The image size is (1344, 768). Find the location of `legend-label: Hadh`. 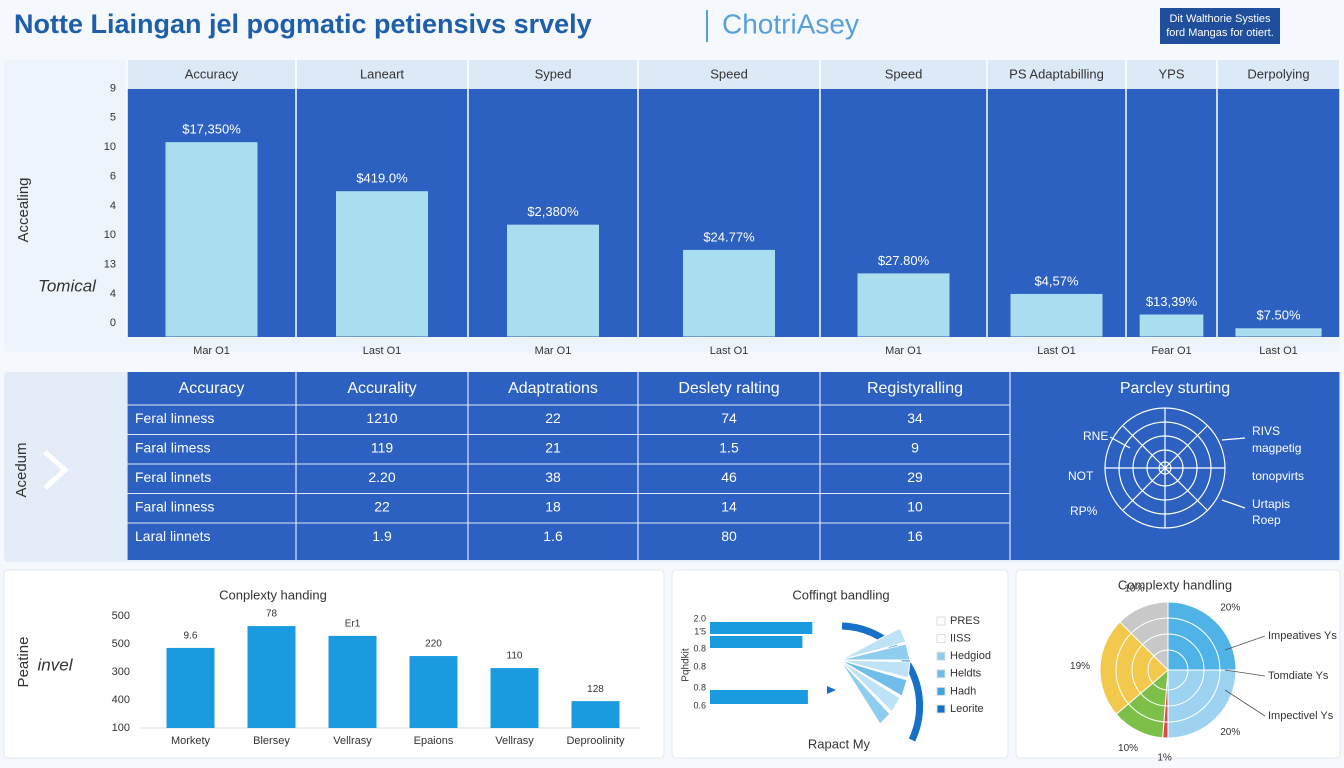

legend-label: Hadh is located at coordinates (963, 691).